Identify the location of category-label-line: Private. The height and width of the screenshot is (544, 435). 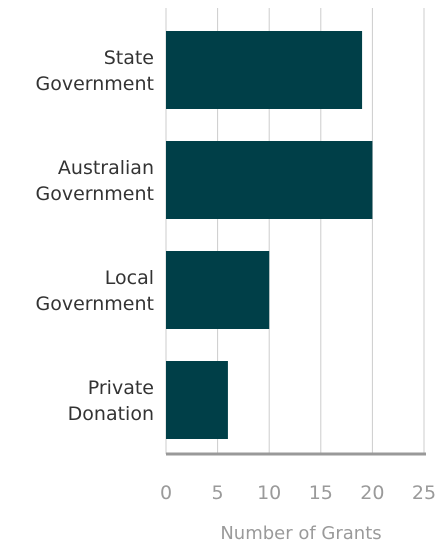
(121, 388).